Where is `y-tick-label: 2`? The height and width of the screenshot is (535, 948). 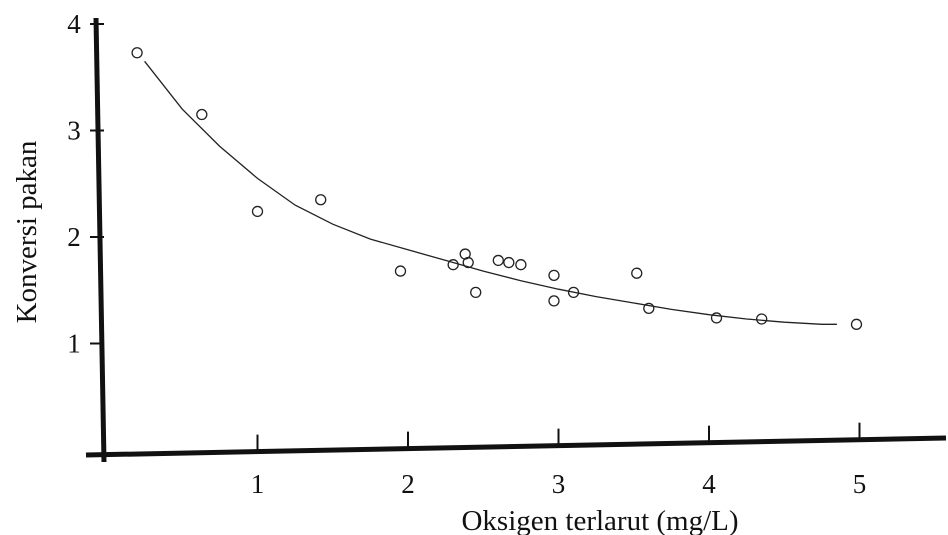
y-tick-label: 2 is located at coordinates (74, 237).